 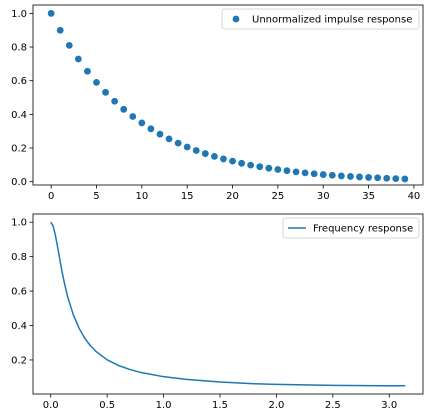 I want to click on x-tick-label: 3.0, so click(x=389, y=405).